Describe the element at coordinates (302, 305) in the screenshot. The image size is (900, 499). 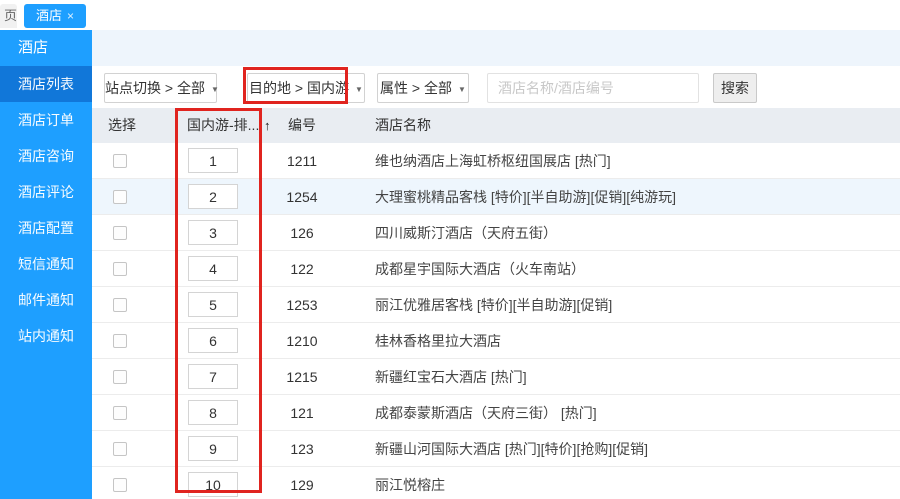
I see `hotel-id: 1253` at that location.